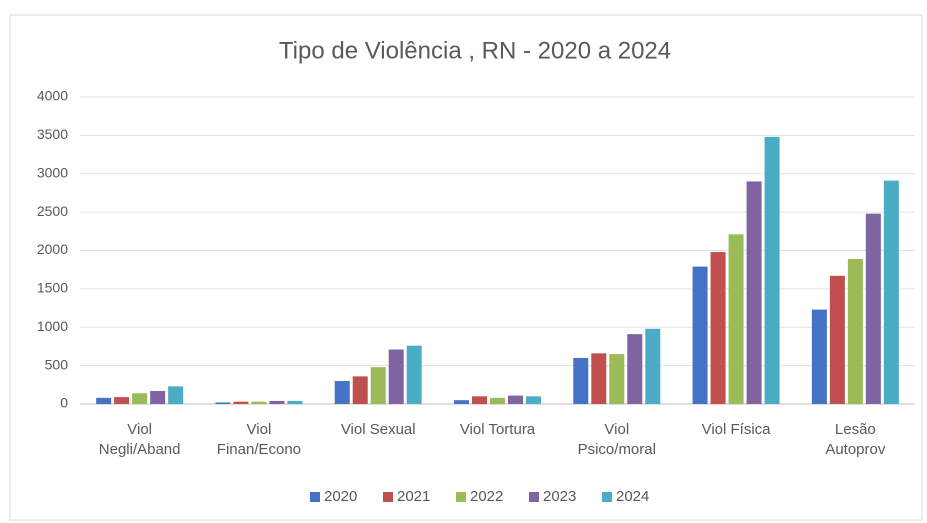 Image resolution: width=927 pixels, height=523 pixels. I want to click on y-tick-label: 1000, so click(52, 326).